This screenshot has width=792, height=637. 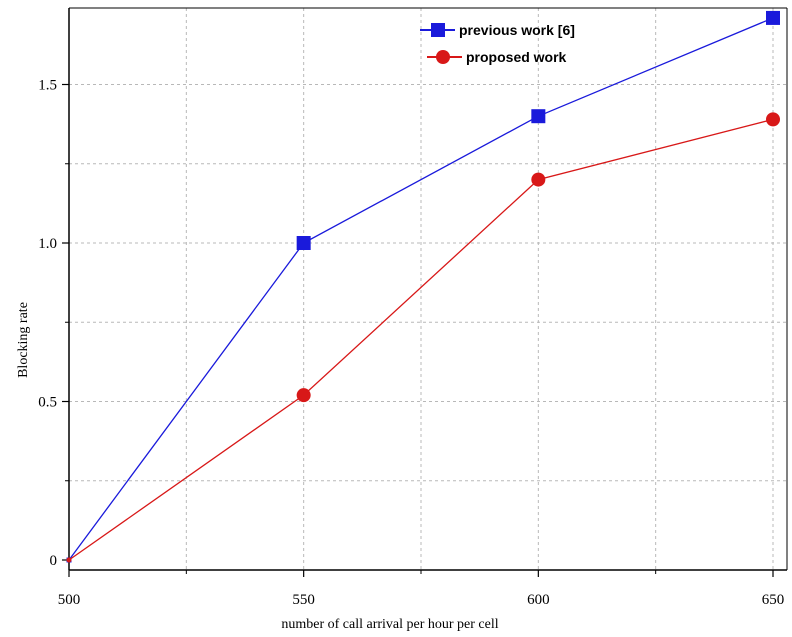 What do you see at coordinates (389, 624) in the screenshot?
I see `x-axis-title: number of call arrival per hour per cell` at bounding box center [389, 624].